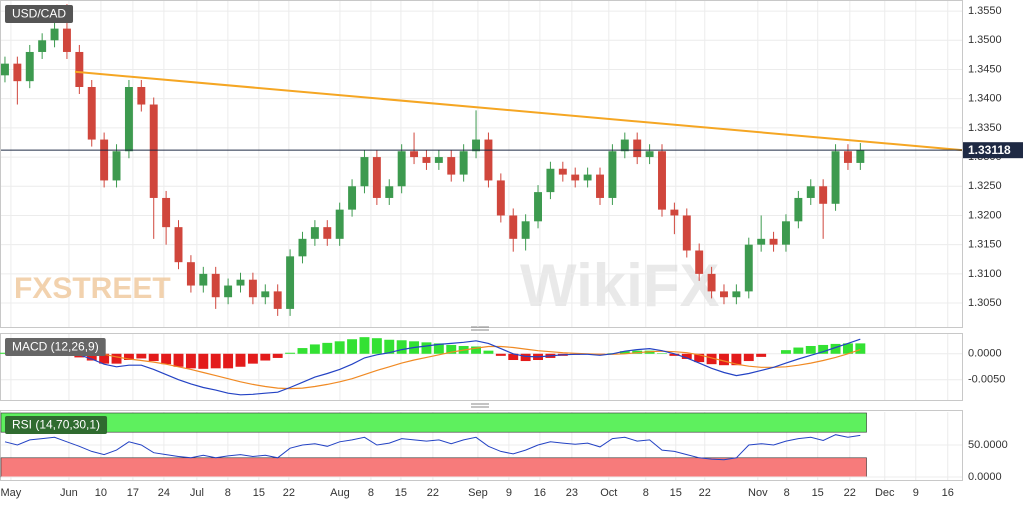 The height and width of the screenshot is (505, 1032). I want to click on panel-title: RSI (14,70,30,1), so click(56, 425).